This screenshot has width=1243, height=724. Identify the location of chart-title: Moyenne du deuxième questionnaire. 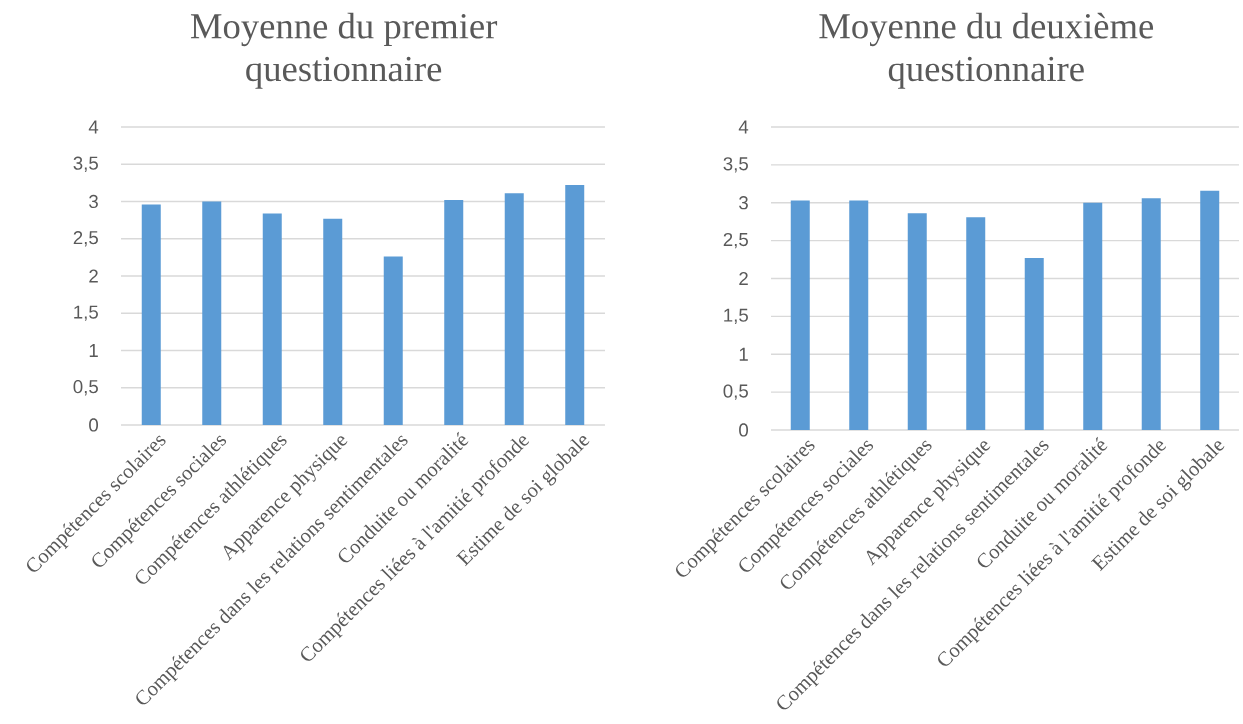
(986, 50).